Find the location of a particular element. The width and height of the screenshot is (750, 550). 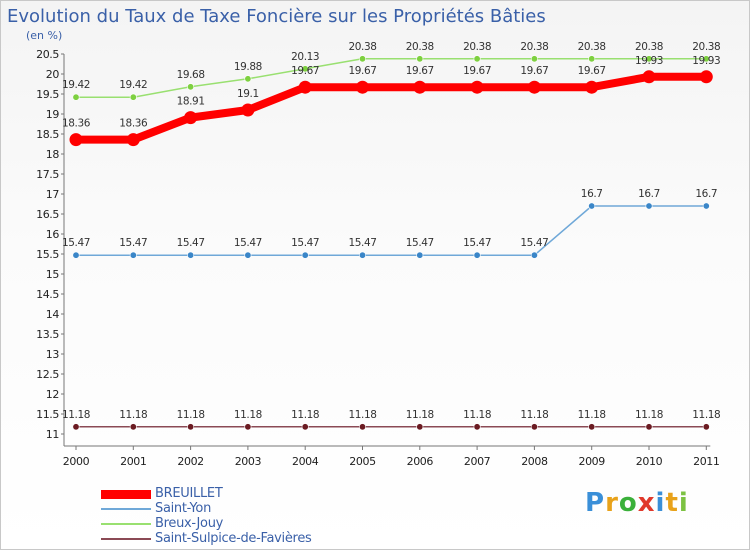

y-tick-label: 20.5 is located at coordinates (47, 54).